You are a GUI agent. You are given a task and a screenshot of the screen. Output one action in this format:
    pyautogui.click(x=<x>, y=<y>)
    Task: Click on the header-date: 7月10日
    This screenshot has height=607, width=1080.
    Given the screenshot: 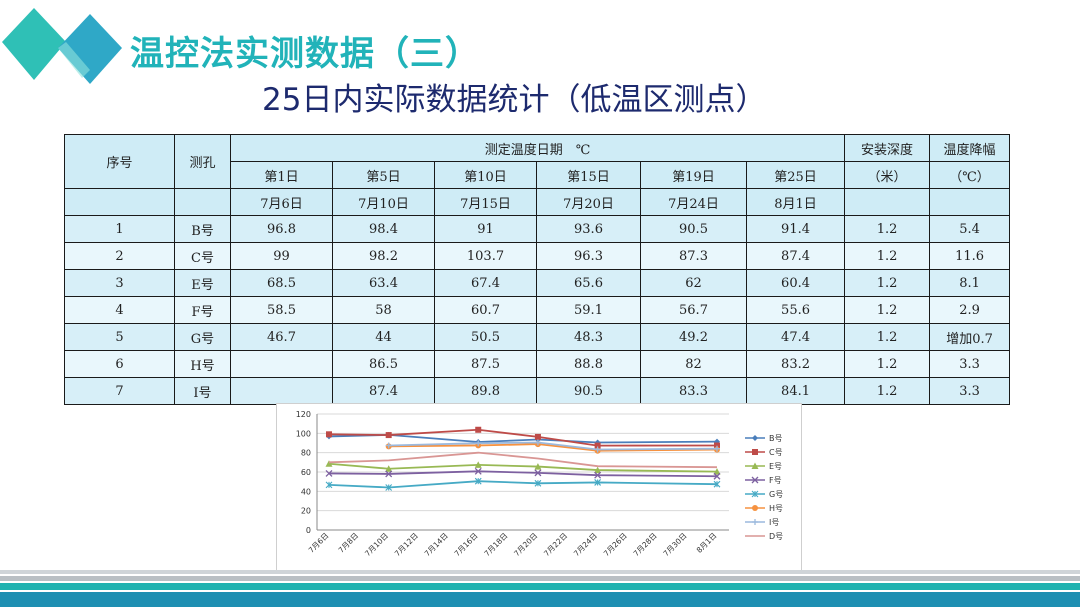 What is the action you would take?
    pyautogui.click(x=383, y=202)
    